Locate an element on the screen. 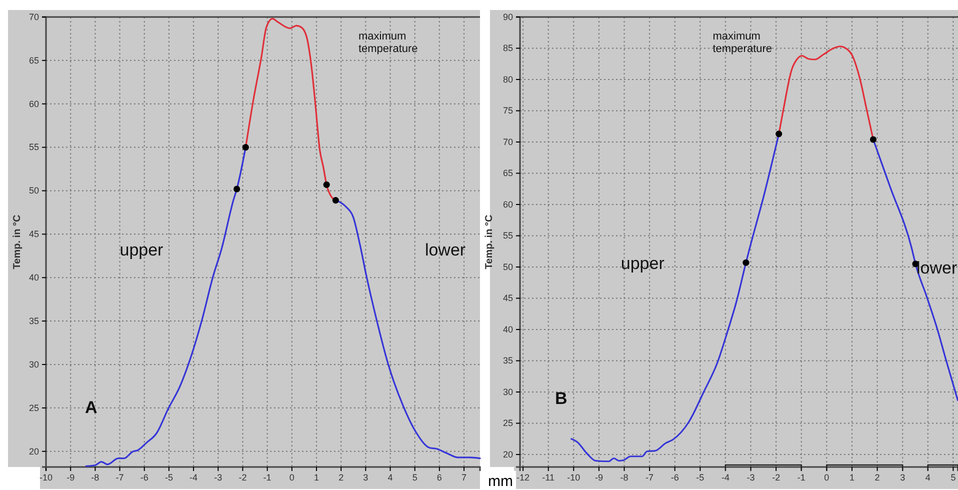 The width and height of the screenshot is (958, 490). x-axis-title: mm is located at coordinates (500, 481).